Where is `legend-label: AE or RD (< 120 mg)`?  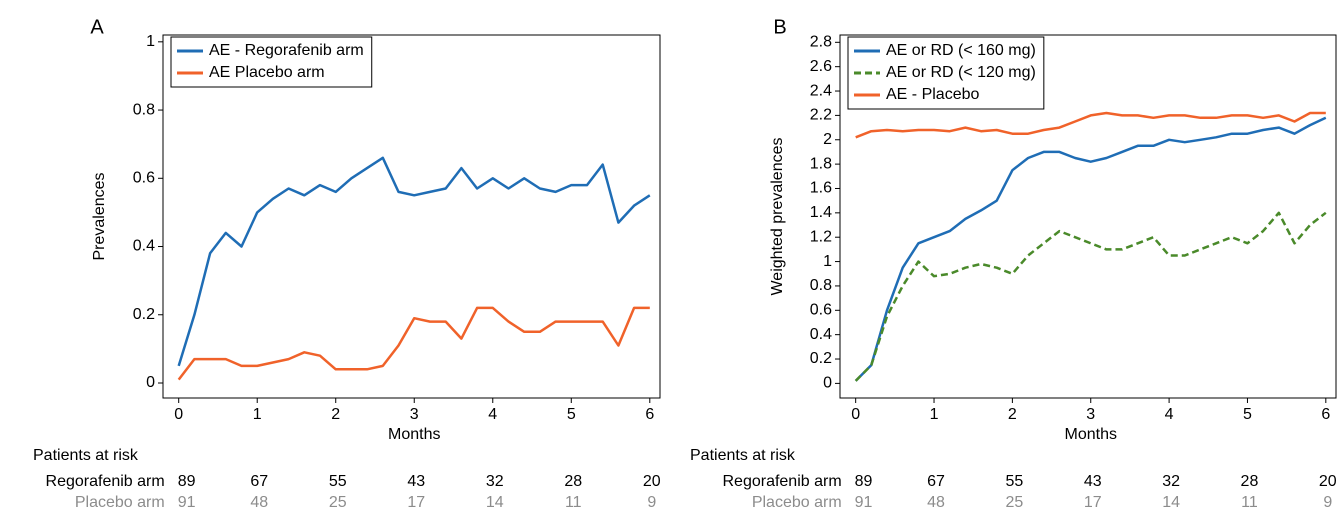 legend-label: AE or RD (< 120 mg) is located at coordinates (961, 72).